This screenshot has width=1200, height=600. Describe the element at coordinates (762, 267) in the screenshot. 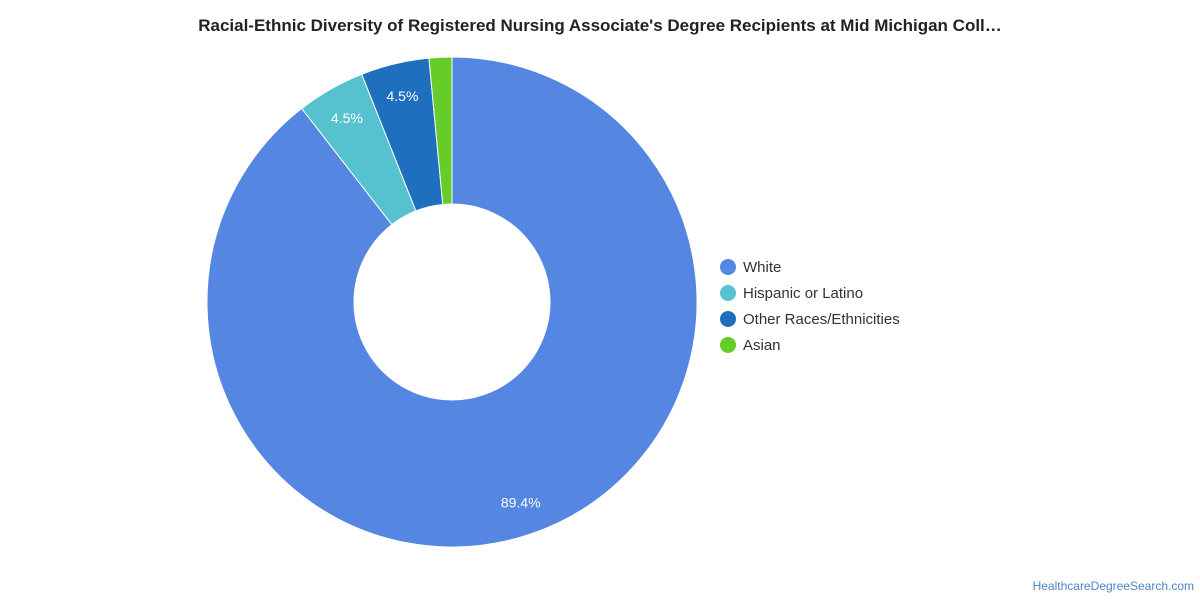

I see `legend-label: White` at that location.